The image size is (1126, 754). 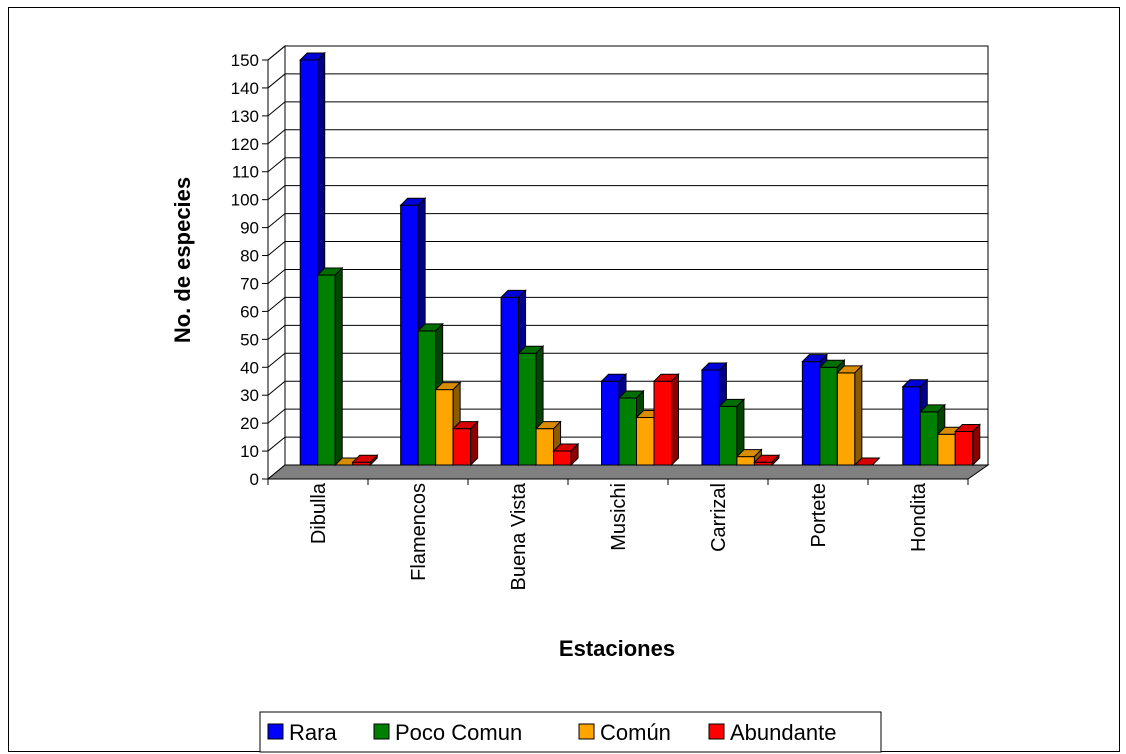 I want to click on y-tick-label: 50, so click(x=249, y=339).